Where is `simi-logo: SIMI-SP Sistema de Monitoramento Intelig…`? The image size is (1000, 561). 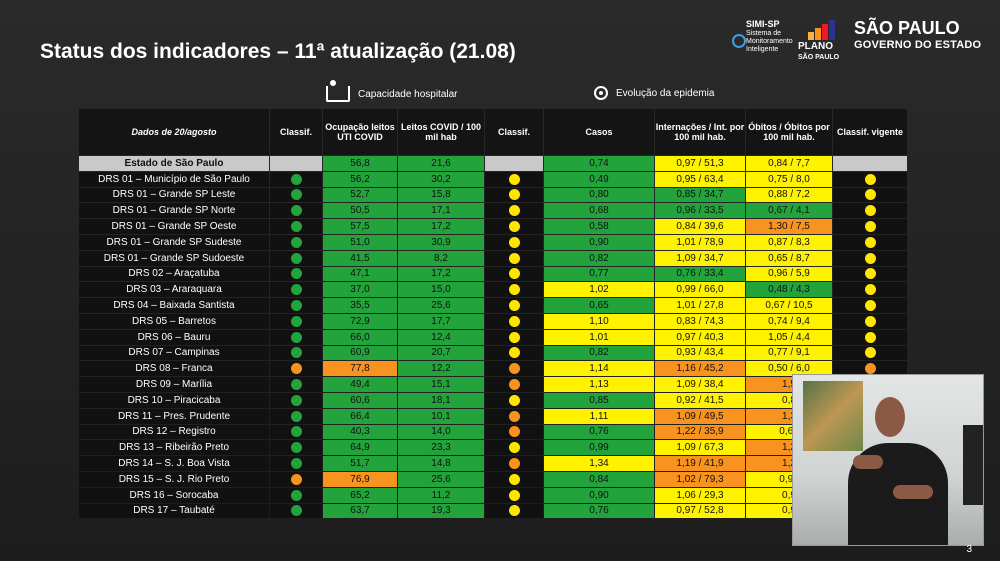
simi-logo: SIMI-SP Sistema de Monitoramento Intelig… is located at coordinates (764, 37).